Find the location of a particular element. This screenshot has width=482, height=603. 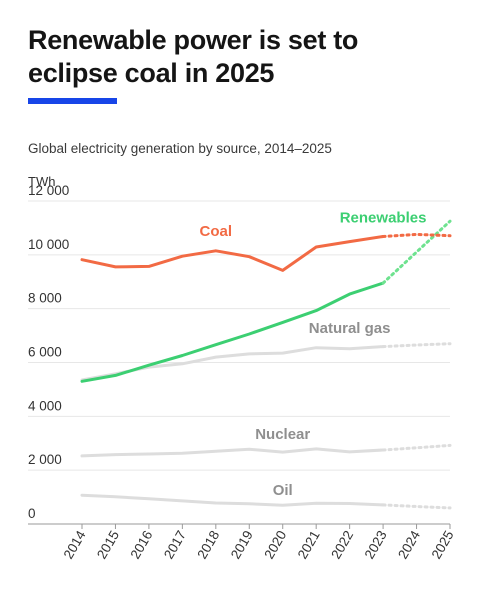

x-tick-label: 2015 is located at coordinates (108, 545).